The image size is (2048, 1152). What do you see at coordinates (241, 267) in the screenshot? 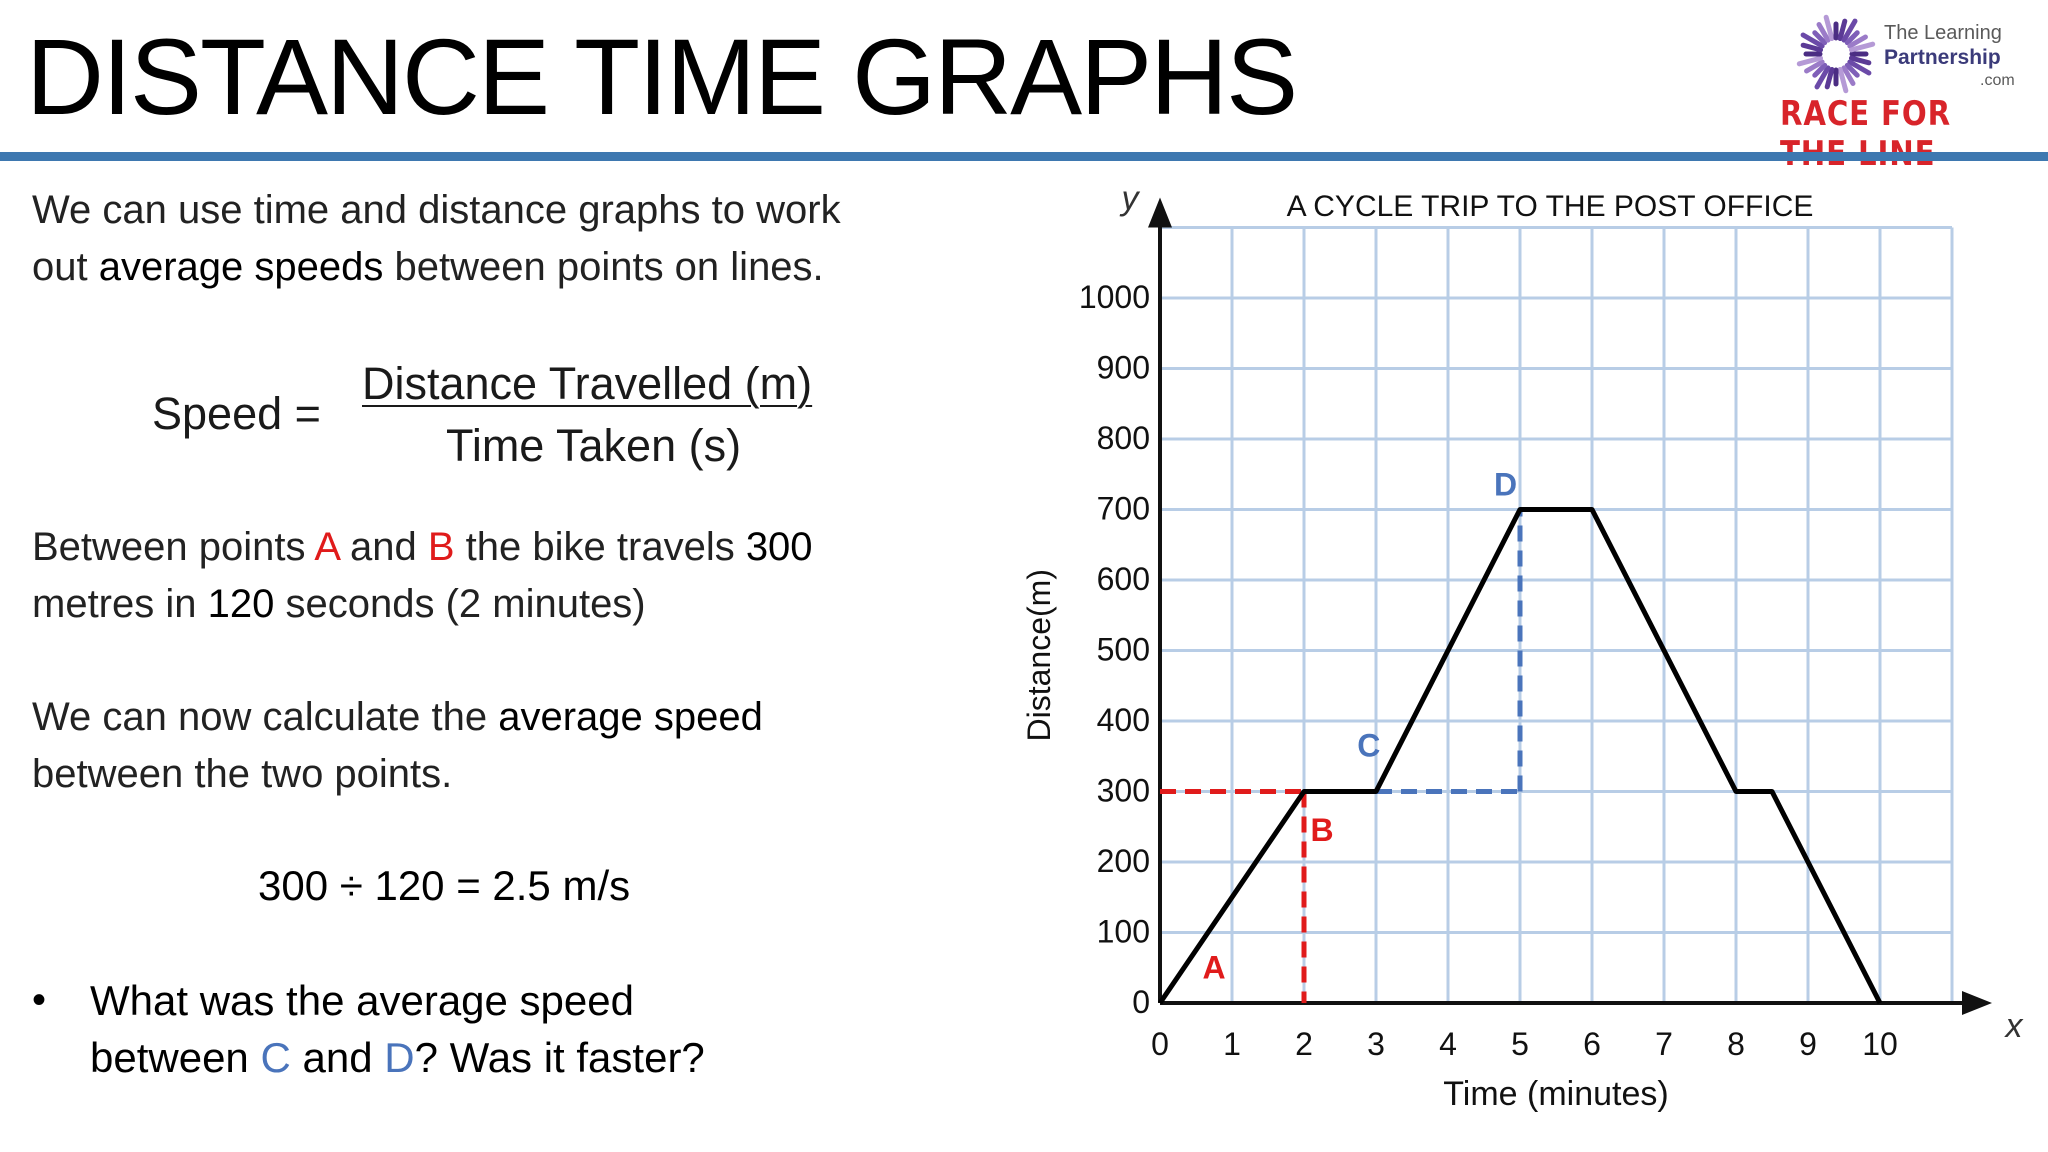
I see `intro-bold-average-speeds: average speeds` at bounding box center [241, 267].